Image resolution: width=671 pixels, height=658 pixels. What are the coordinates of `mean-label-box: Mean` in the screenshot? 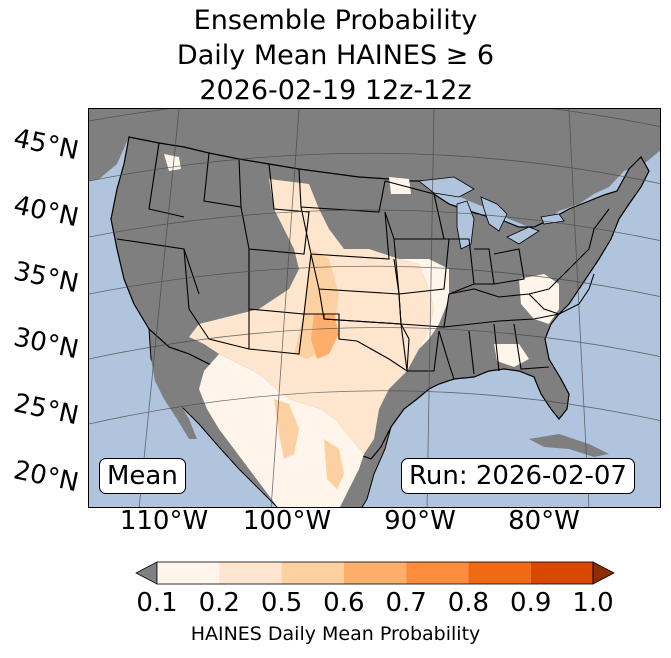 It's located at (142, 476).